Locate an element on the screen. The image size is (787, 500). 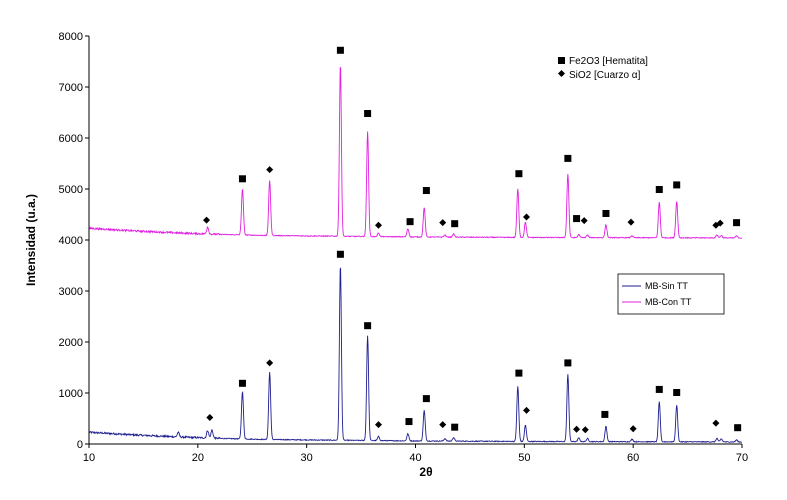
x-tick-label: 50 is located at coordinates (524, 458).